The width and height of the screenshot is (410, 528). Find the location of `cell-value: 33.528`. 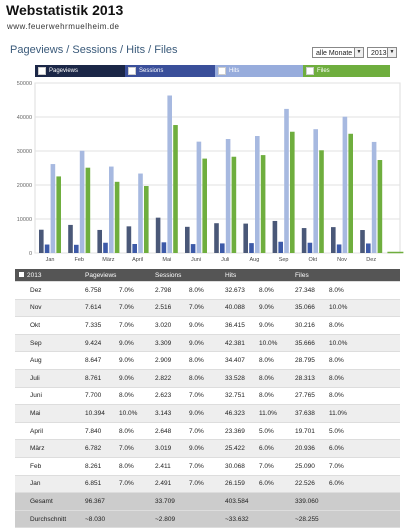

cell-value: 33.528 is located at coordinates (235, 378).